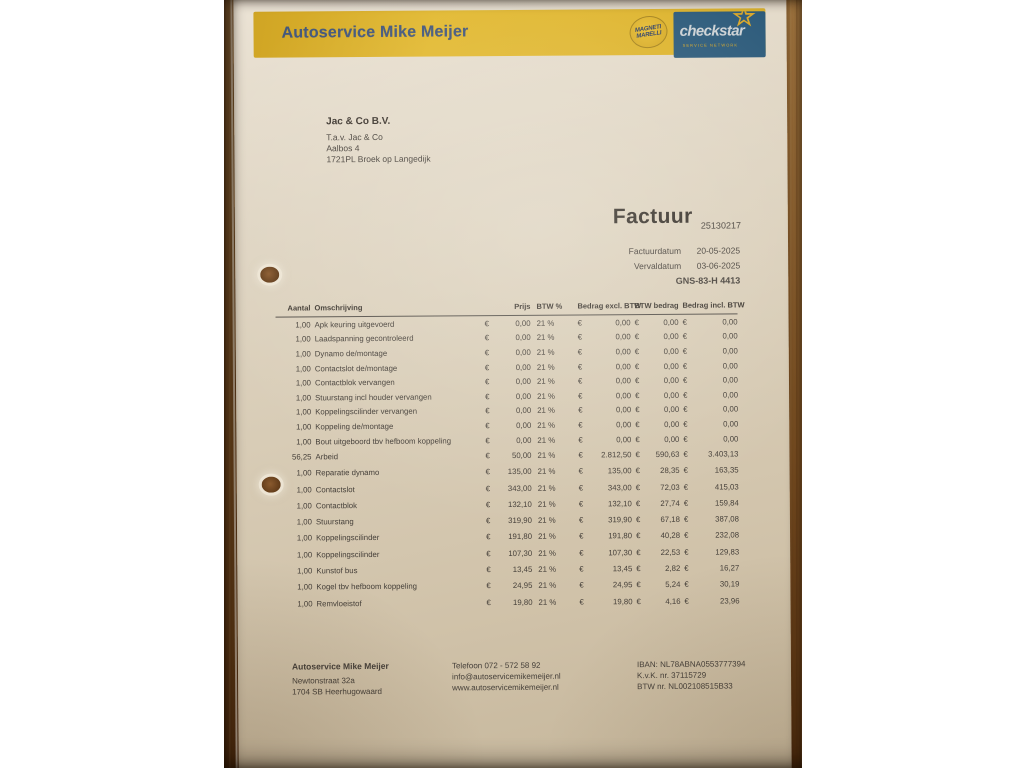 The height and width of the screenshot is (768, 1024). What do you see at coordinates (367, 587) in the screenshot?
I see `cell-description: Kogel tbv hefboom koppeling` at bounding box center [367, 587].